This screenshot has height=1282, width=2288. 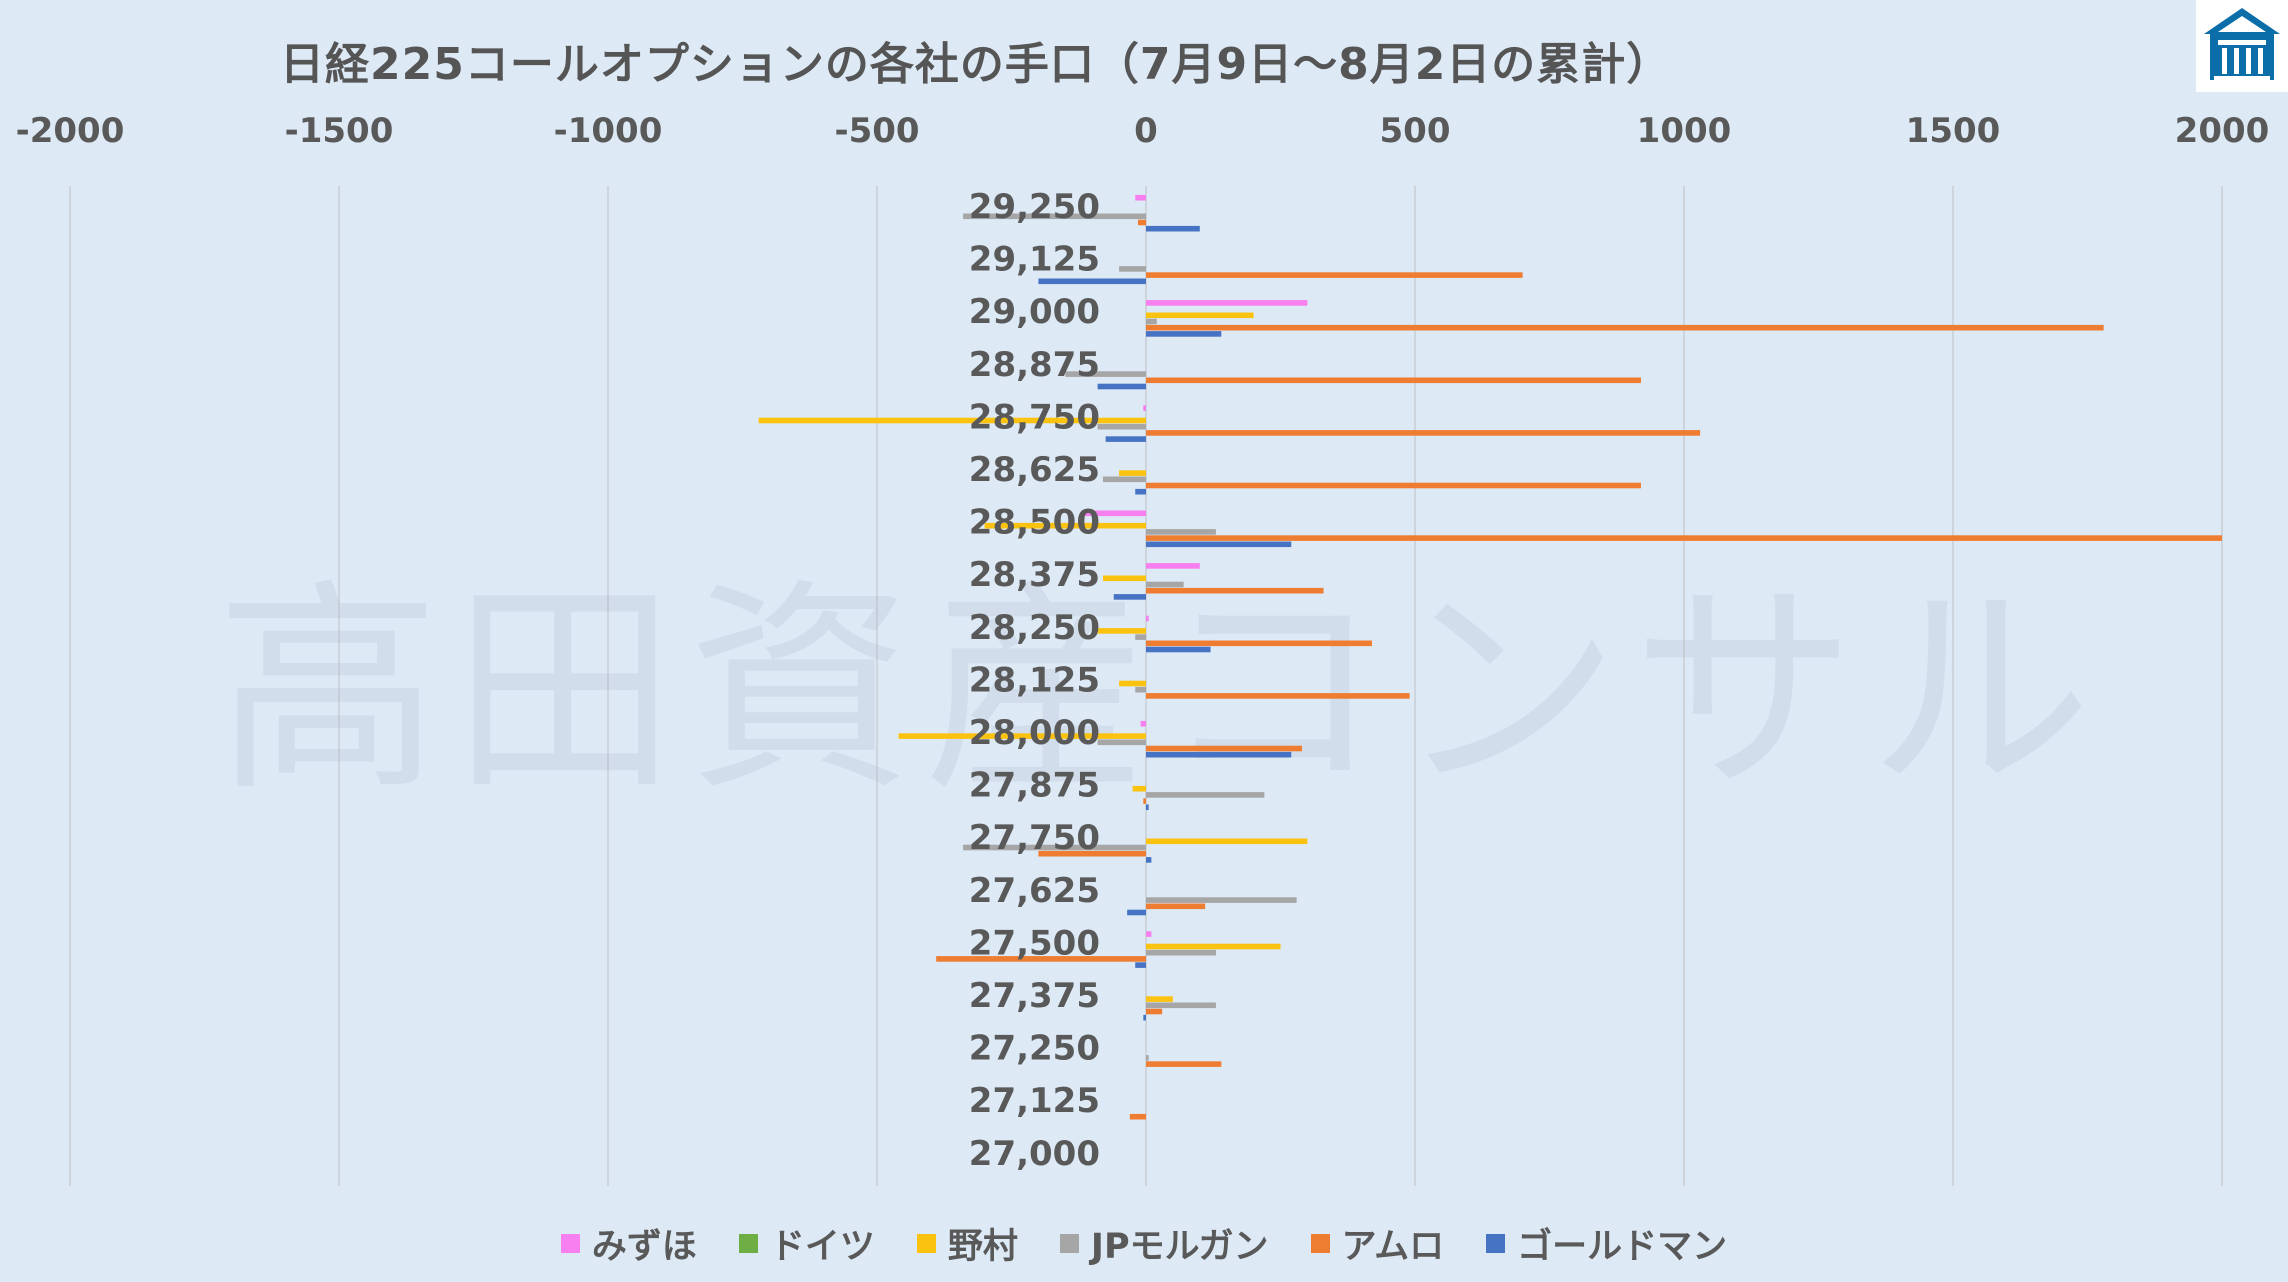 I want to click on legend-item: みずほ, so click(x=628, y=1243).